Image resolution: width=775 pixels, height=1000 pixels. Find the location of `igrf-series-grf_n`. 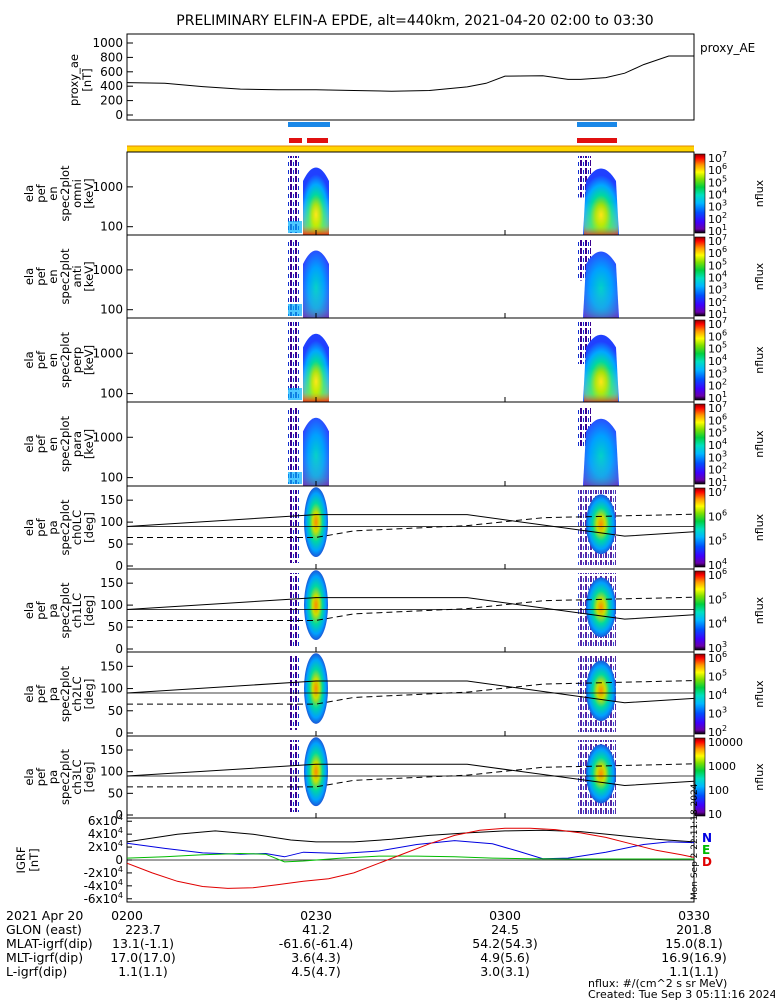

igrf-series-grf_n is located at coordinates (410, 850).